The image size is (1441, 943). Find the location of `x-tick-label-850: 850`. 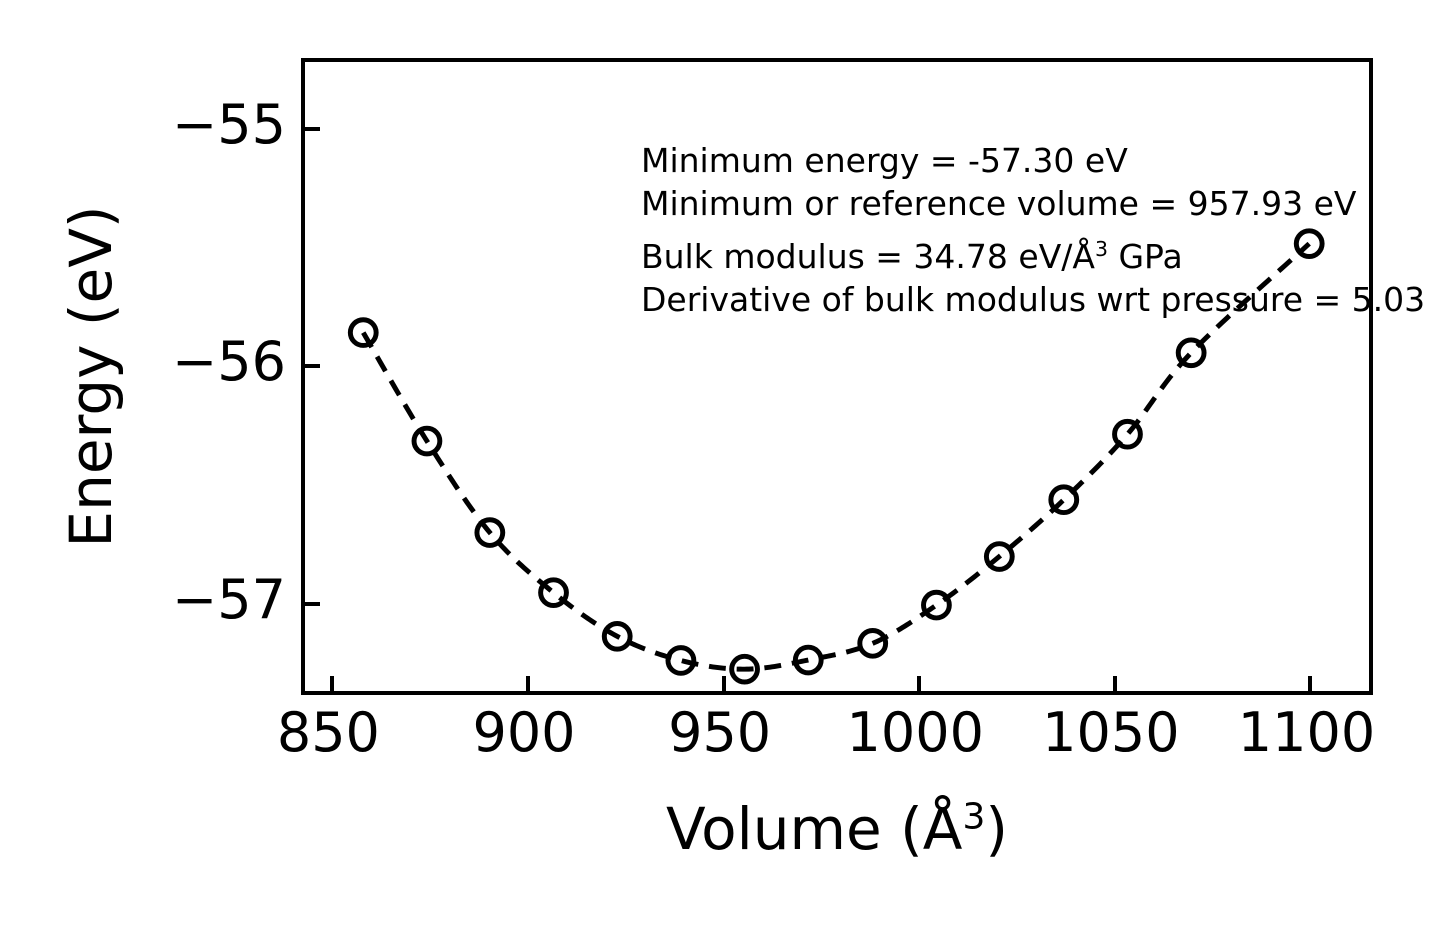

x-tick-label-850: 850 is located at coordinates (328, 732).